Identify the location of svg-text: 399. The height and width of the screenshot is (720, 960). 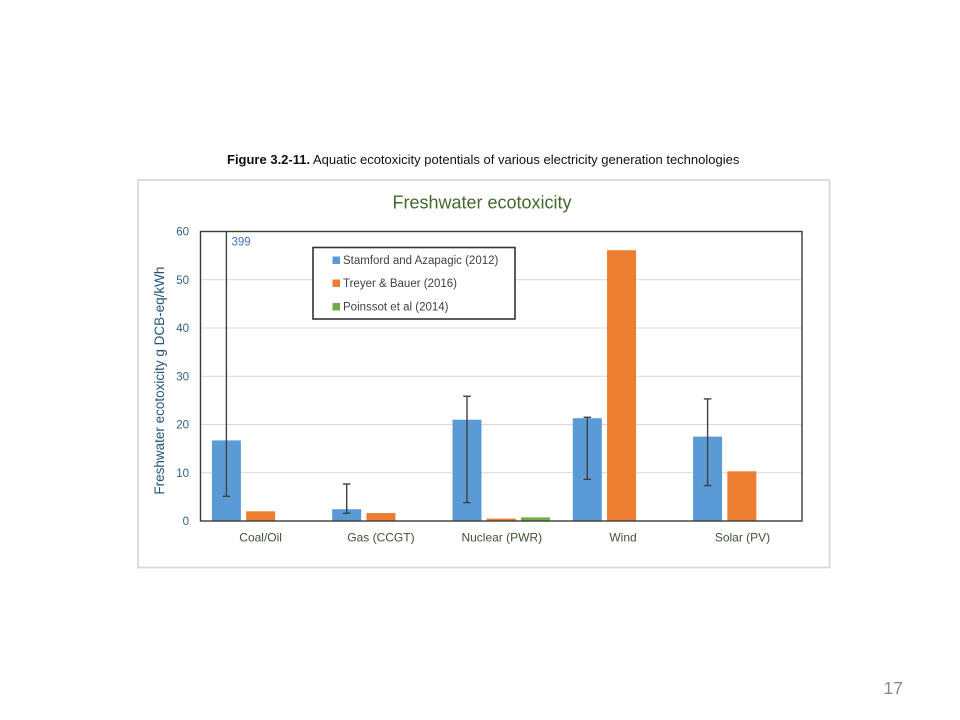
(241, 243).